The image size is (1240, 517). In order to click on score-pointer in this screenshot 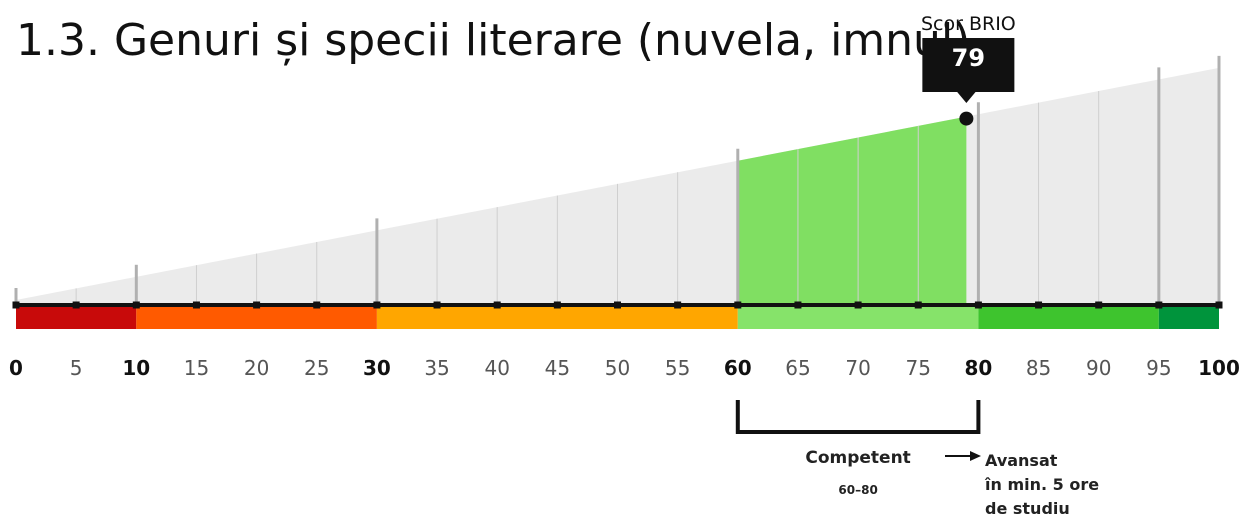, I will do `click(966, 97)`.